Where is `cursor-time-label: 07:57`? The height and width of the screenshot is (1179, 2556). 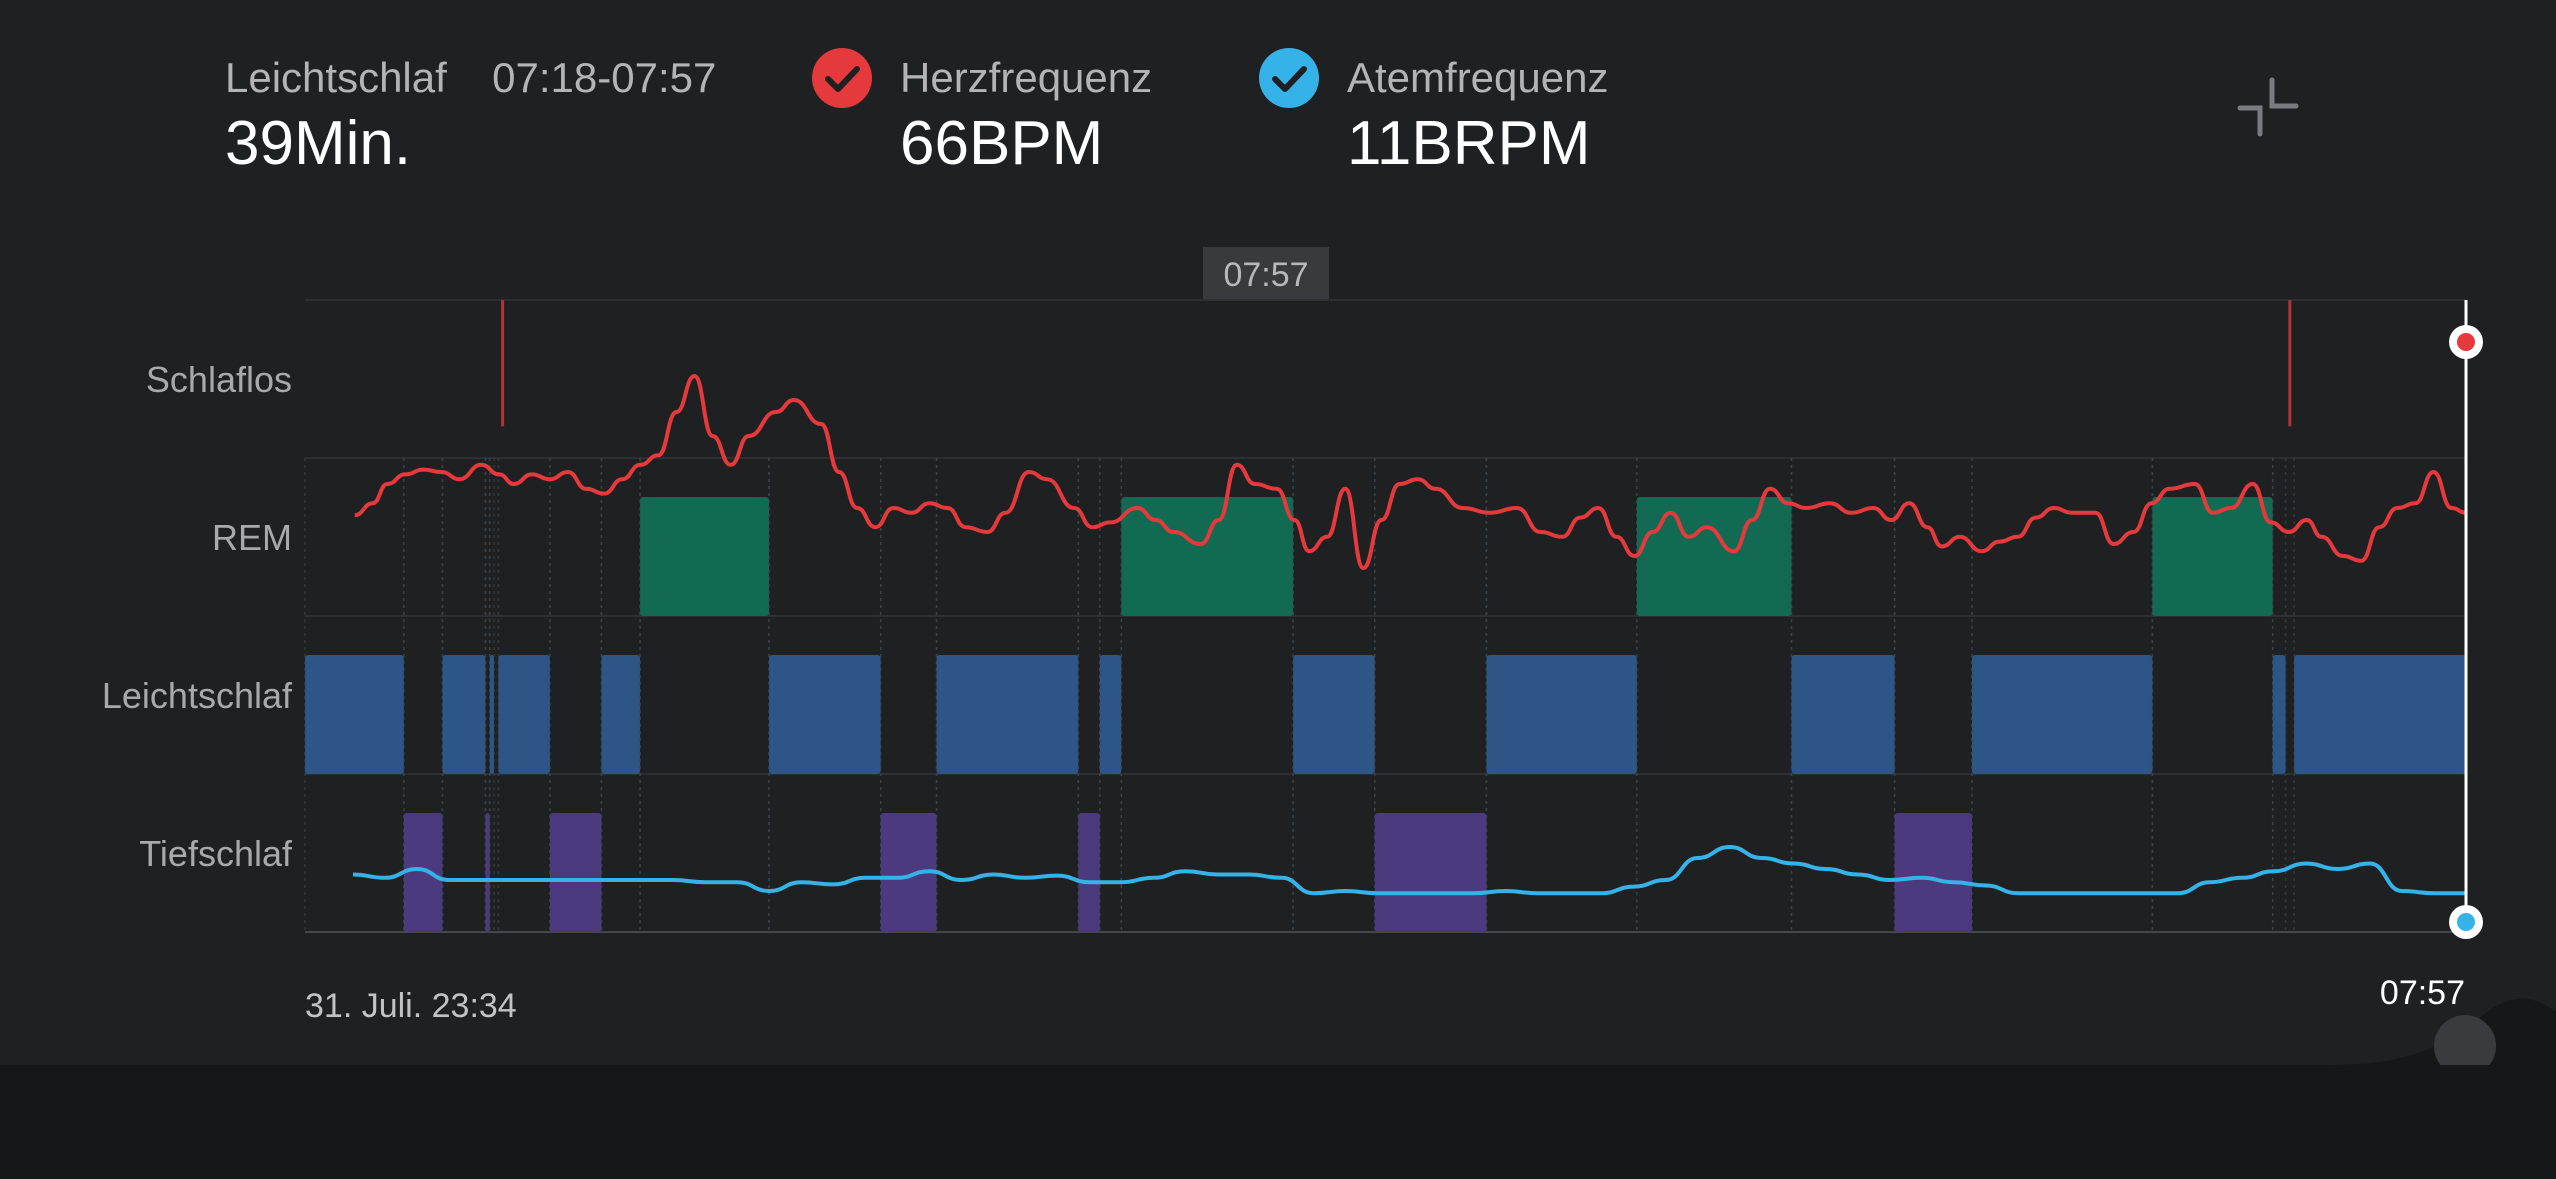 cursor-time-label: 07:57 is located at coordinates (1265, 275).